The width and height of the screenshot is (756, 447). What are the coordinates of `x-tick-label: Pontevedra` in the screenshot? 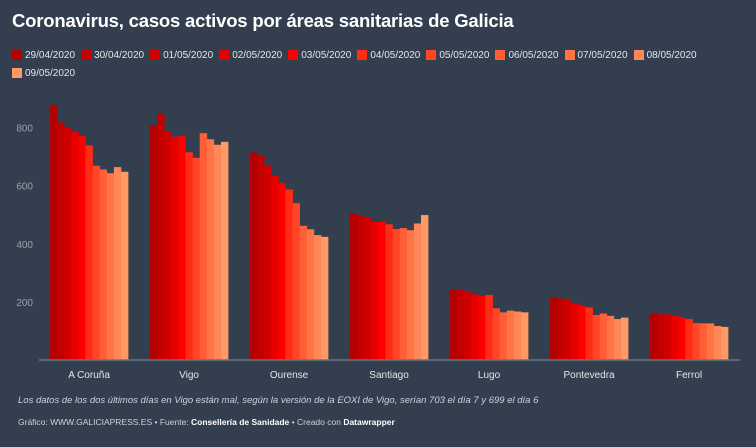 It's located at (589, 375).